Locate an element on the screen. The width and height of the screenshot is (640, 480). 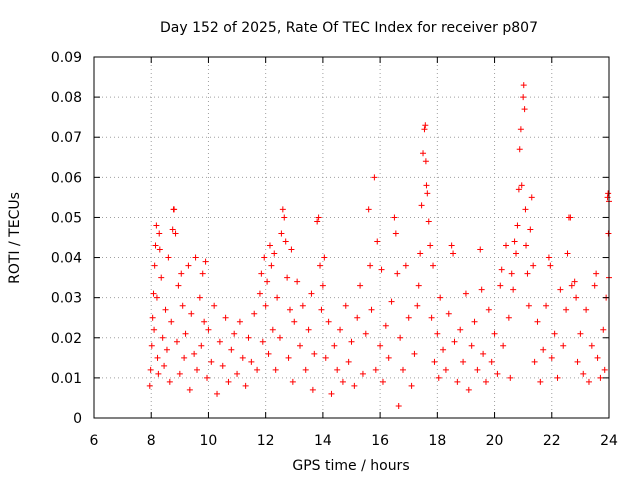
y-tick-label: 0 is located at coordinates (77, 419).